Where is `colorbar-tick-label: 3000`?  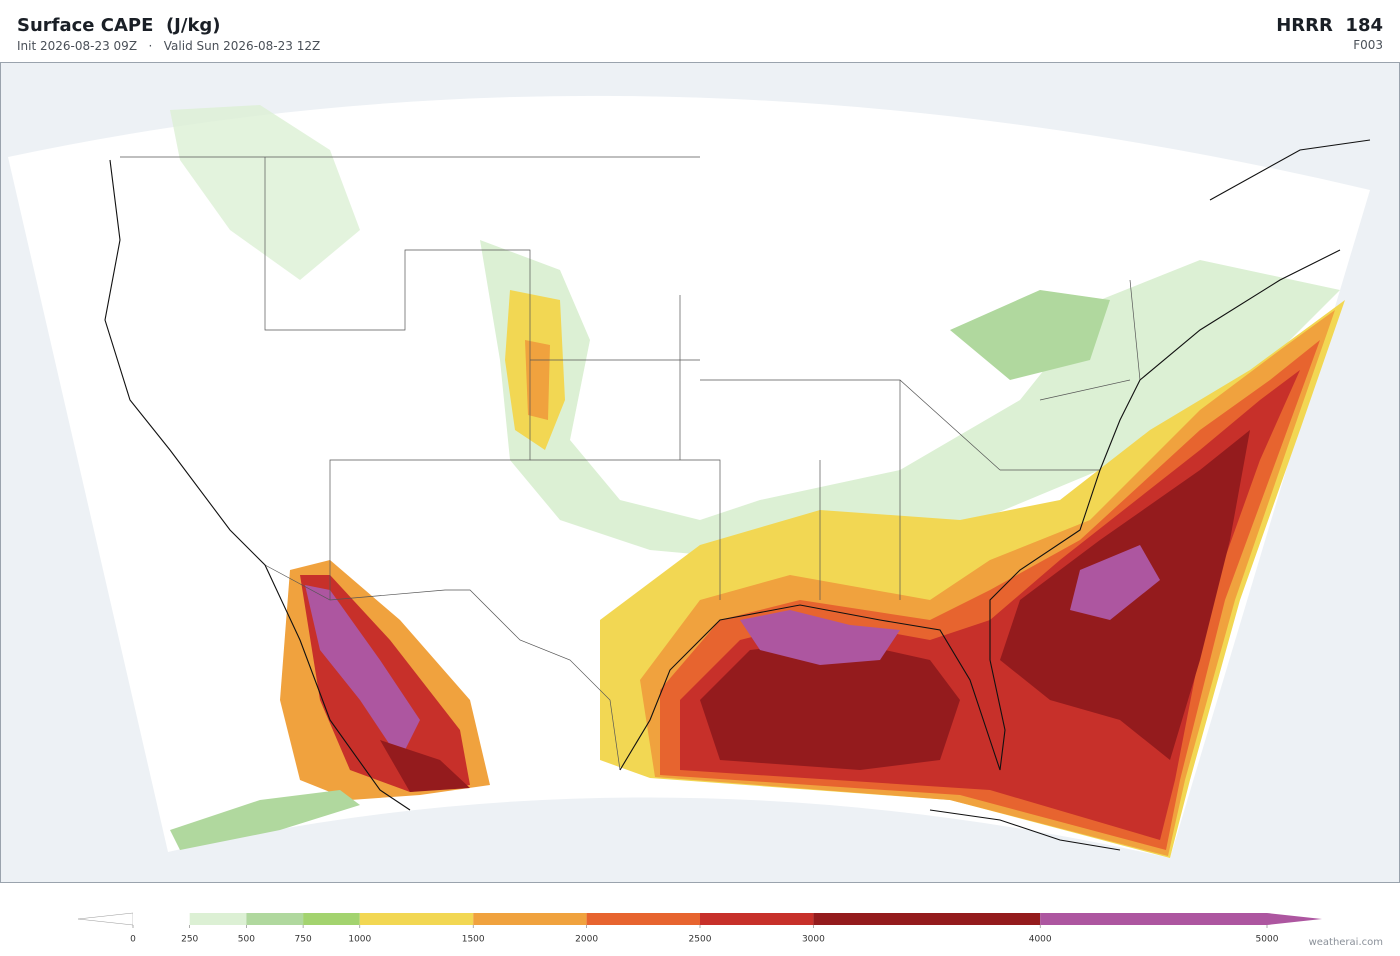
colorbar-tick-label: 3000 is located at coordinates (813, 940).